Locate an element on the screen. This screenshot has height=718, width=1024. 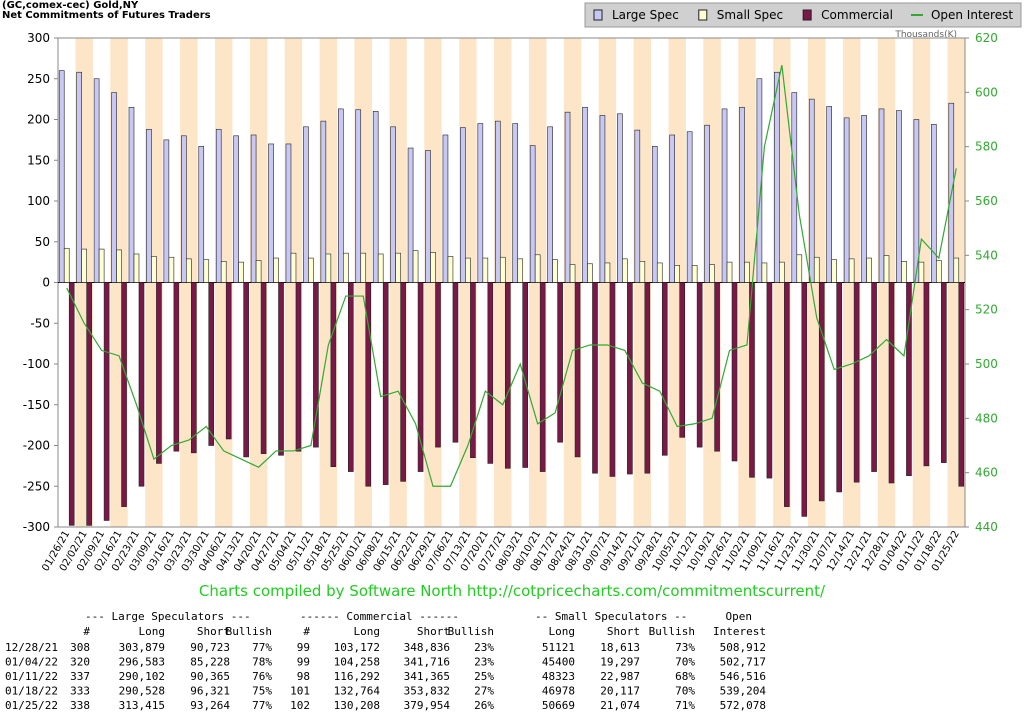
table-group-header: ------ Commercial ------ is located at coordinates (379, 616).